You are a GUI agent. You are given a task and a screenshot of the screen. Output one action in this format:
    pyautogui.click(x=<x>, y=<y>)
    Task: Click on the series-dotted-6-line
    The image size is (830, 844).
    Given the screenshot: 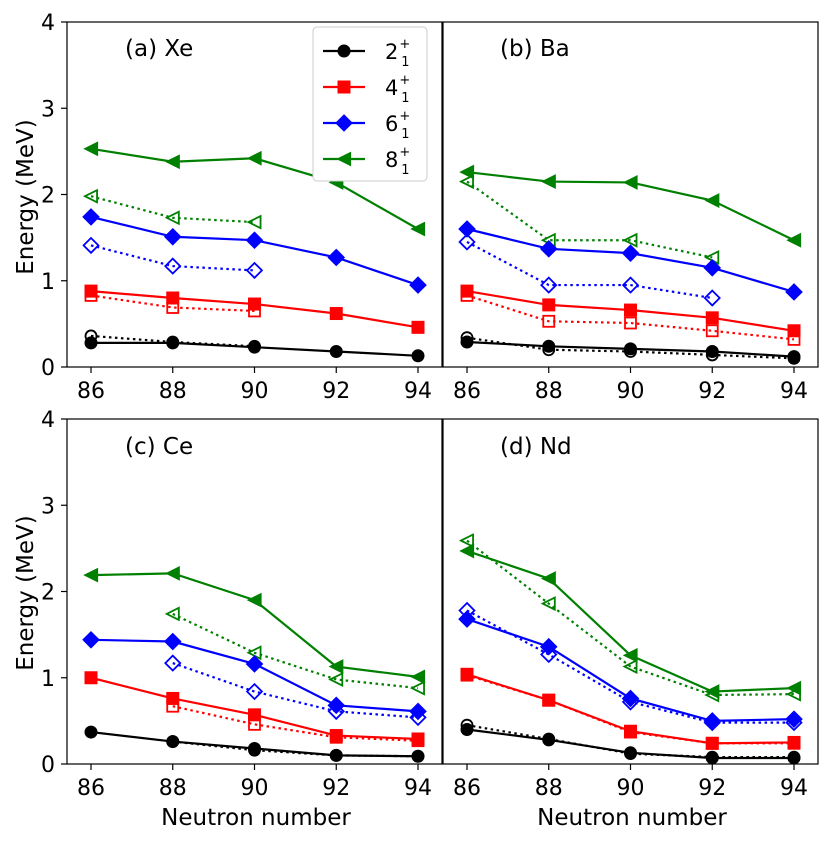 What is the action you would take?
    pyautogui.click(x=172, y=258)
    